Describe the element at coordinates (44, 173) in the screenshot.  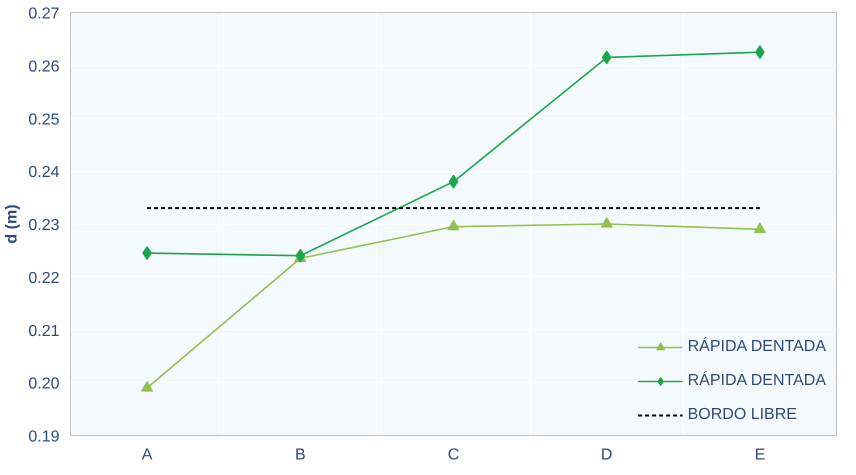
I see `y-tick-label: 0.24` at that location.